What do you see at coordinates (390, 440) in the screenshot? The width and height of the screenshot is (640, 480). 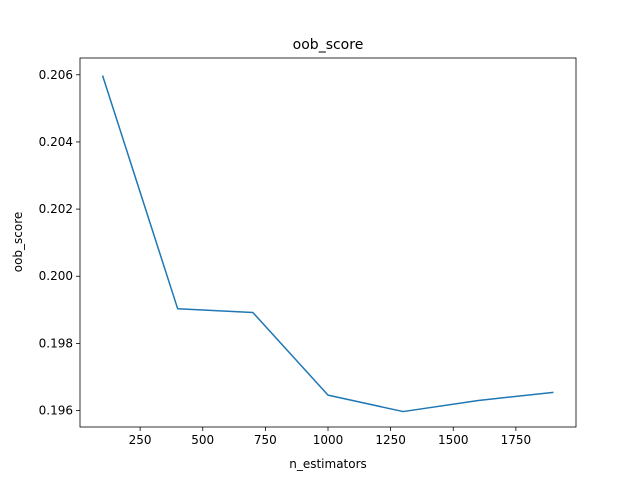 I see `x-tick-label: 1250` at bounding box center [390, 440].